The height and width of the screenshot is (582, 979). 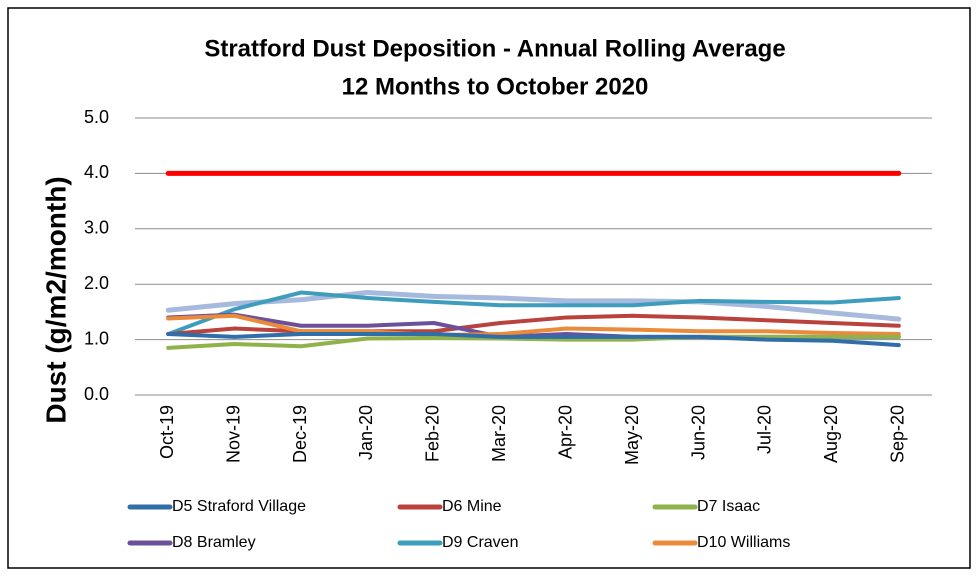 What do you see at coordinates (480, 542) in the screenshot?
I see `legend-label: D9 Craven` at bounding box center [480, 542].